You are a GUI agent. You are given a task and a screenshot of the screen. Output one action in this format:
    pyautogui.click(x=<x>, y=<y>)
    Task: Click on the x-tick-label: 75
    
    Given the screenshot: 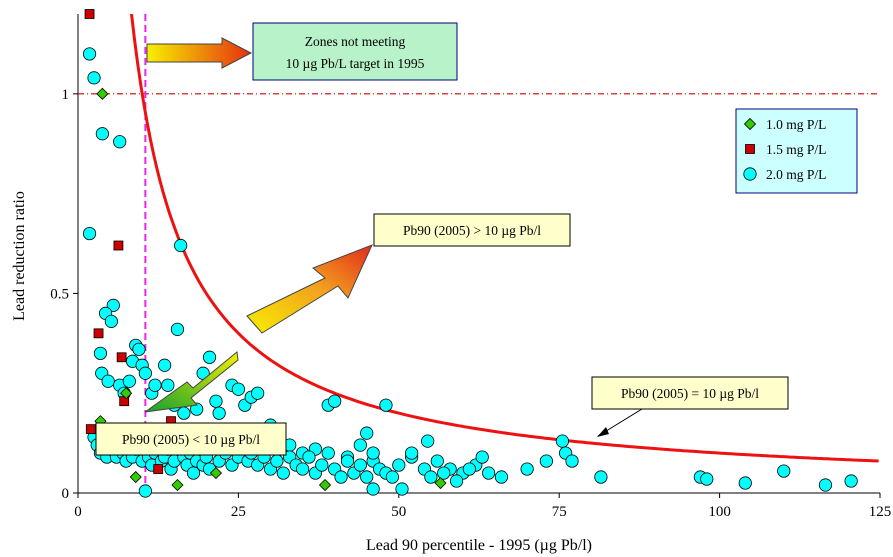 What is the action you would take?
    pyautogui.click(x=559, y=512)
    